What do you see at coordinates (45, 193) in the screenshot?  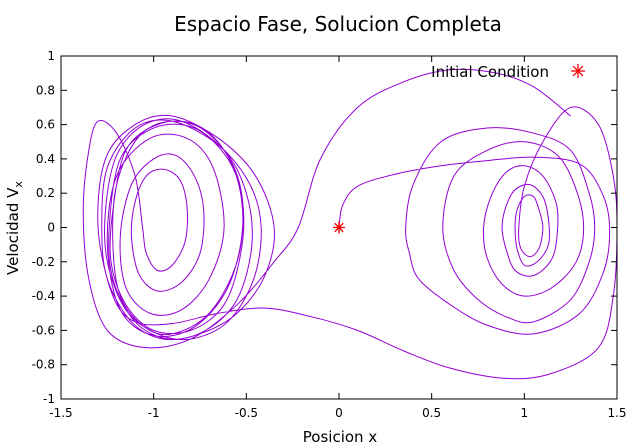 I see `y-tick-label: 0.2` at bounding box center [45, 193].